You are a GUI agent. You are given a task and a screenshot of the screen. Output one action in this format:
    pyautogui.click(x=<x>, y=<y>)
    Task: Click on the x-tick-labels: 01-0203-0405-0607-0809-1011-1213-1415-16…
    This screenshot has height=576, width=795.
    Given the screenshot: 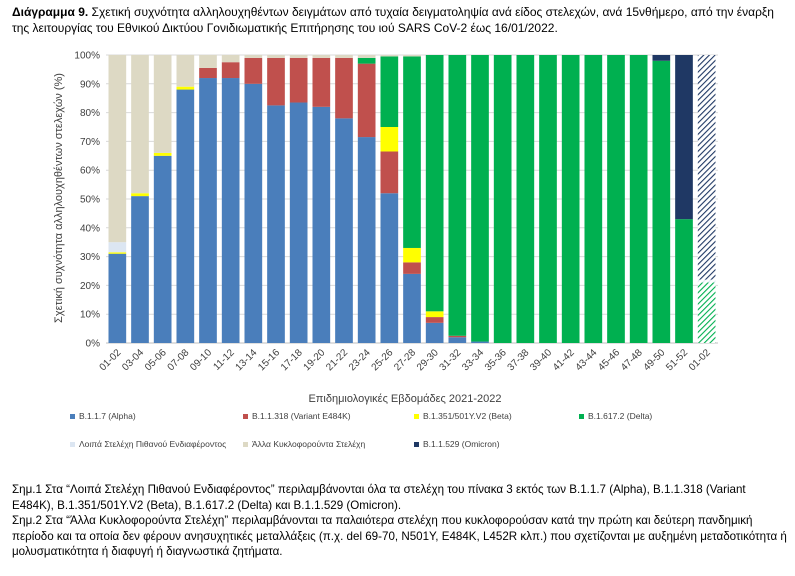 What is the action you would take?
    pyautogui.click(x=406, y=360)
    